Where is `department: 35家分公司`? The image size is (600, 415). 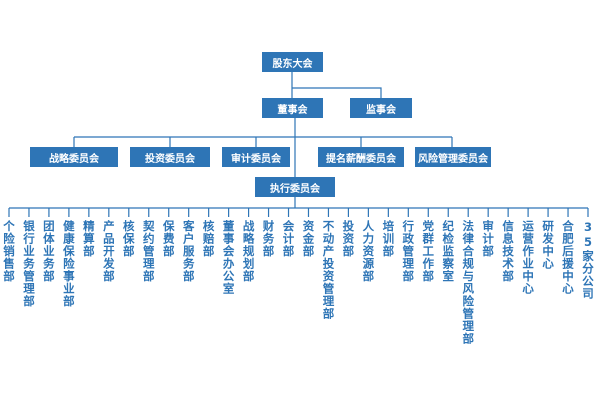
department: 35家分公司 is located at coordinates (588, 260).